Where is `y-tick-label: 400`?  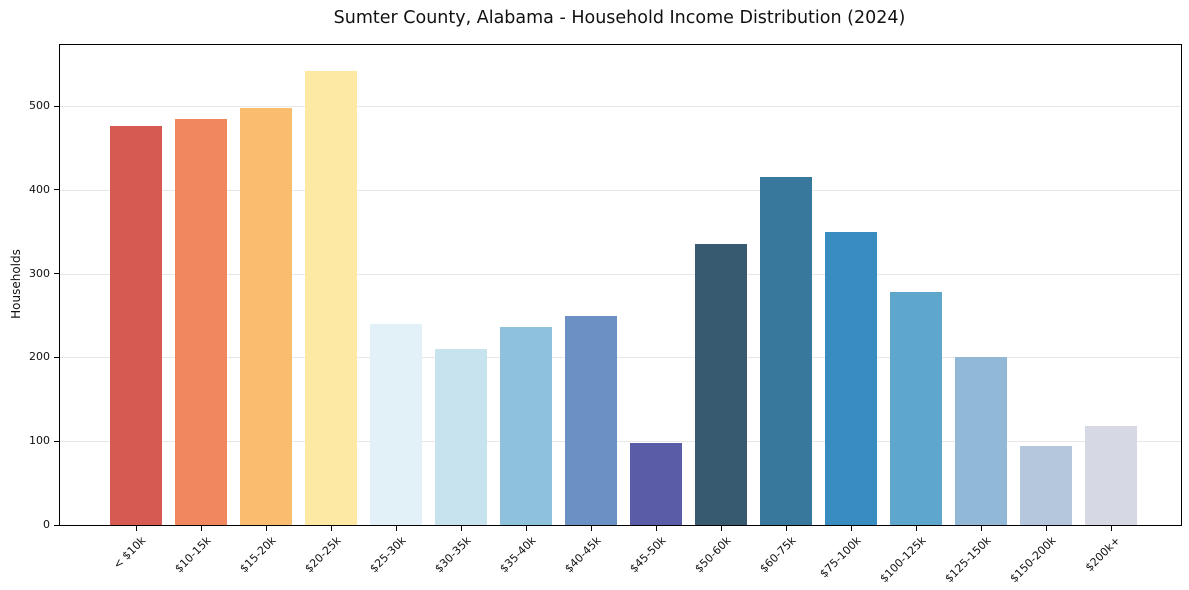
y-tick-label: 400 is located at coordinates (39, 189).